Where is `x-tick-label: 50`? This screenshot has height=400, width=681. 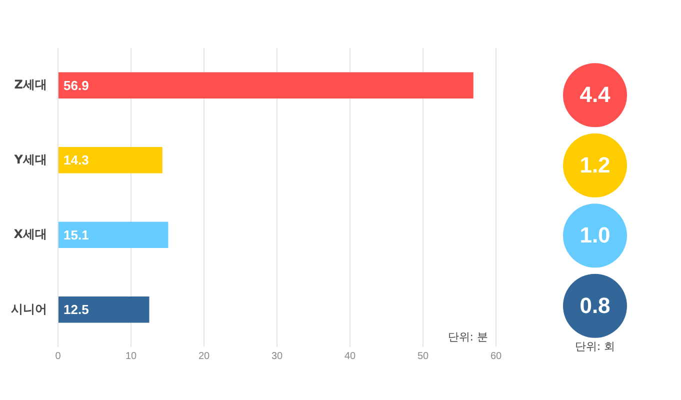
x-tick-label: 50 is located at coordinates (423, 356).